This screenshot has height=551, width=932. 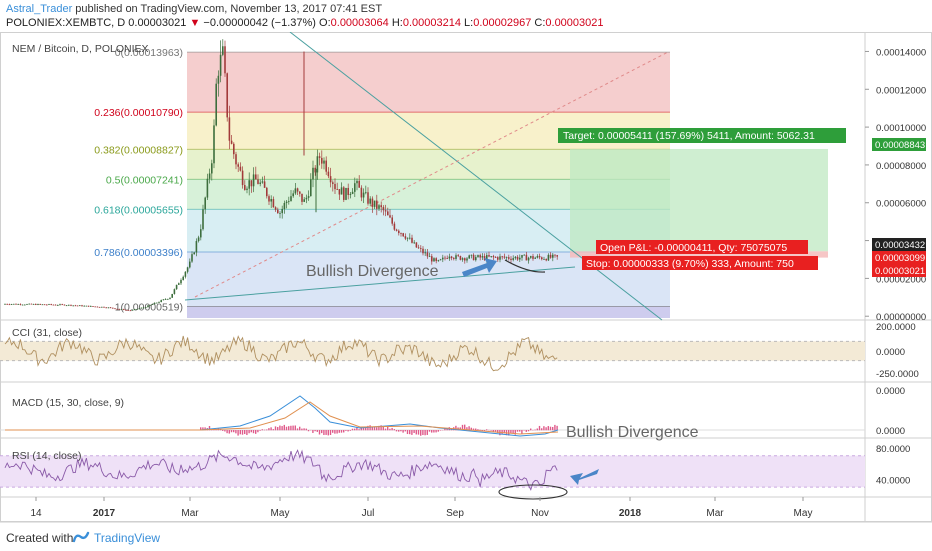 What do you see at coordinates (157, 23) in the screenshot?
I see `last-price: 0.00003021` at bounding box center [157, 23].